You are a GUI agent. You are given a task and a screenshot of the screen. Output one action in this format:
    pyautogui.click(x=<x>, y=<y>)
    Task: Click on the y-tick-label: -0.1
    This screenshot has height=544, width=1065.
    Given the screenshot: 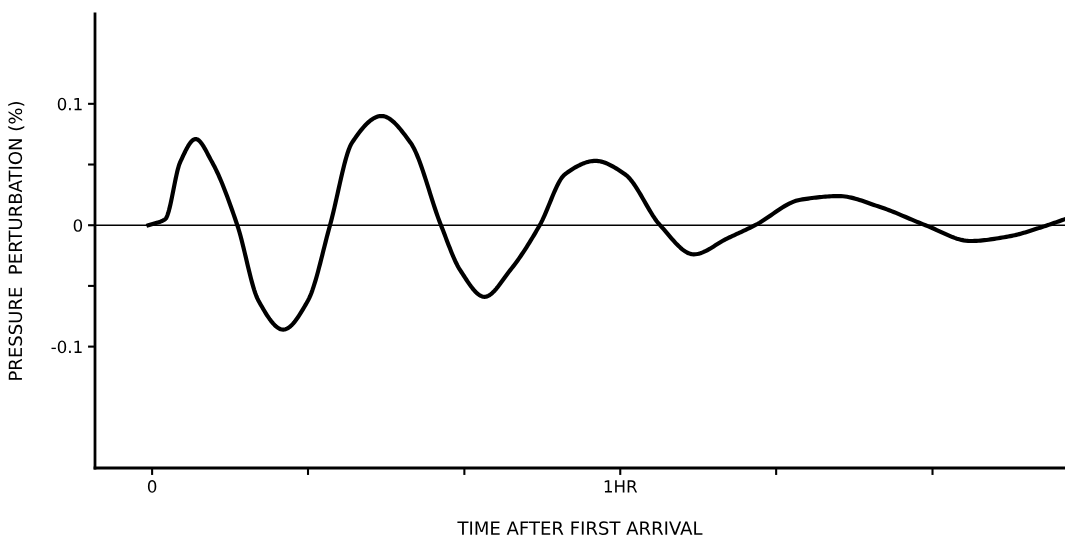 What is the action you would take?
    pyautogui.click(x=66, y=347)
    